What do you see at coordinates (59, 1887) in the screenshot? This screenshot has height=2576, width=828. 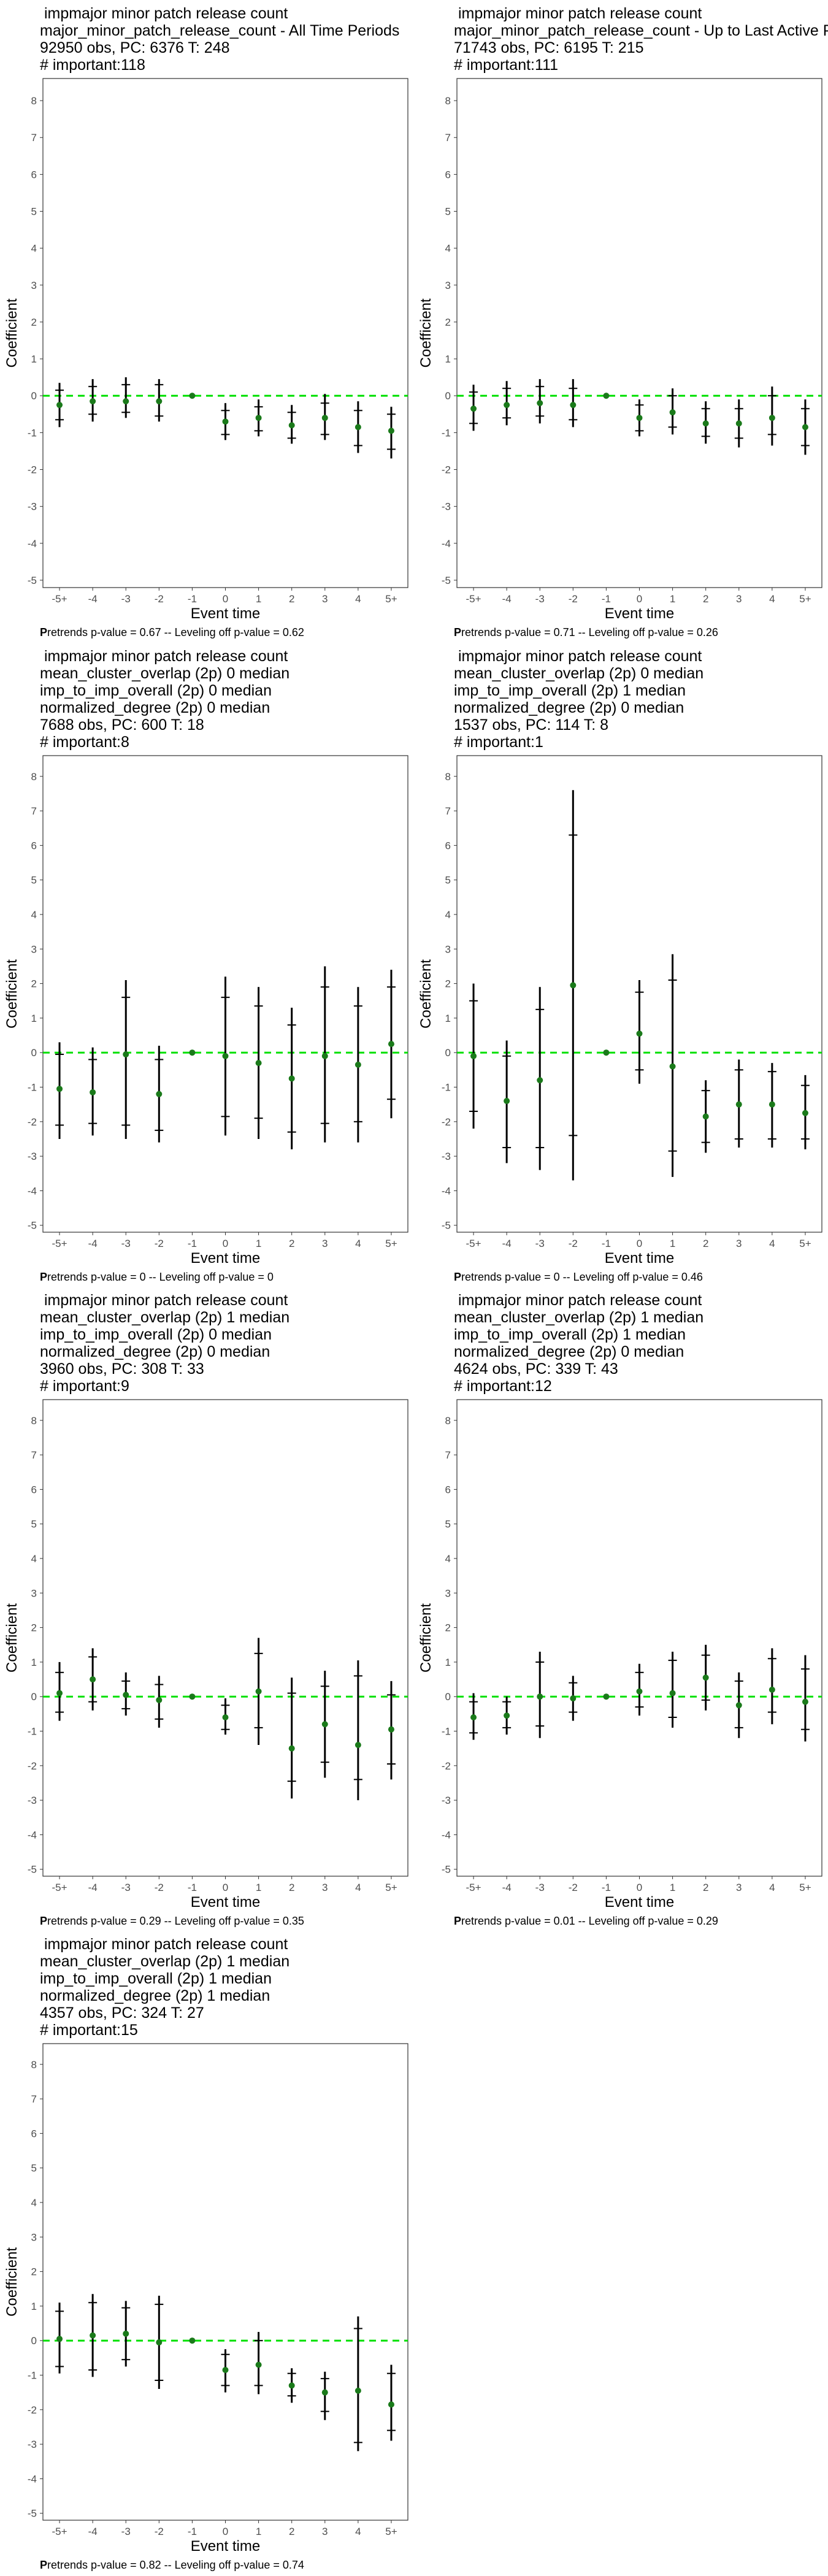 I see `x-tick-label: -5+` at bounding box center [59, 1887].